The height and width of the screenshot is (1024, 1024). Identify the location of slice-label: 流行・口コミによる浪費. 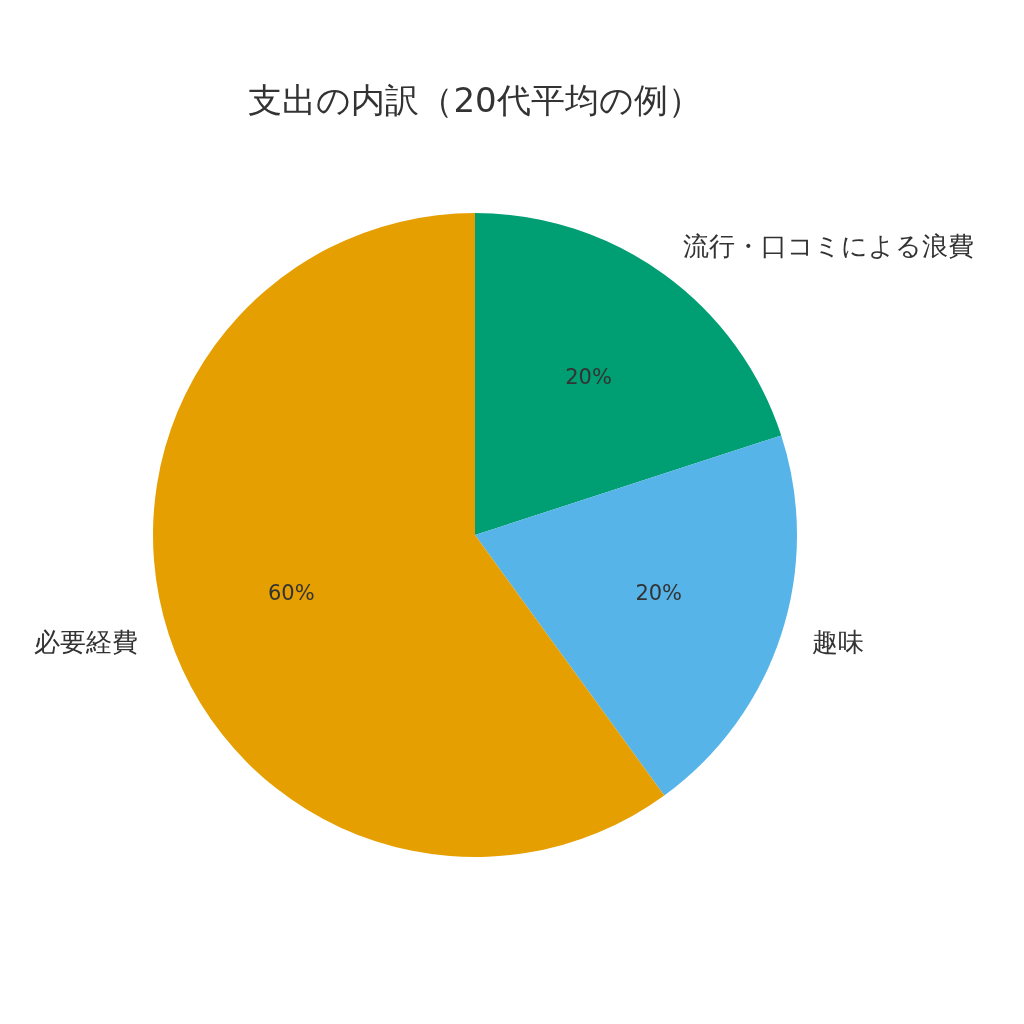
(829, 246).